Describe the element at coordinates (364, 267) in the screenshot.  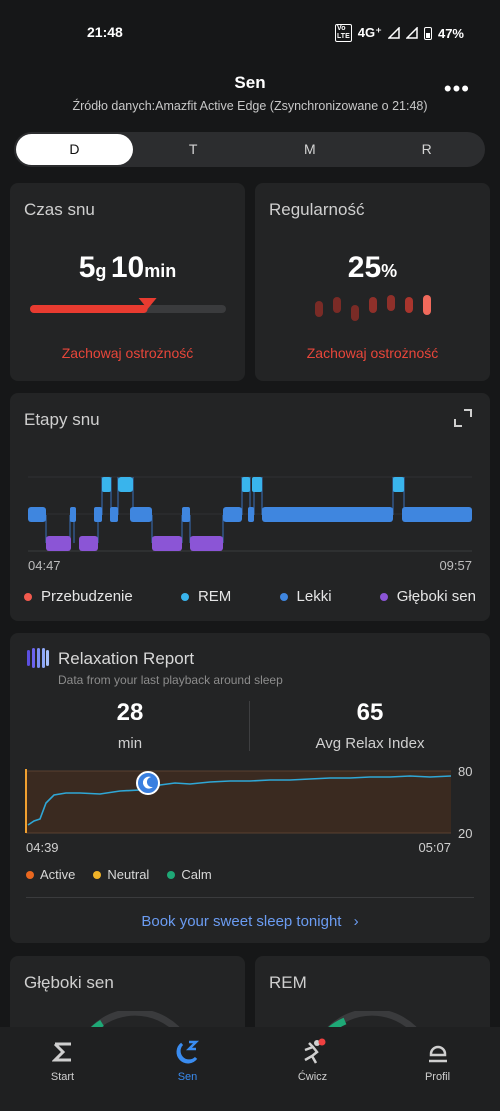
I see `regularity-percent: 25` at that location.